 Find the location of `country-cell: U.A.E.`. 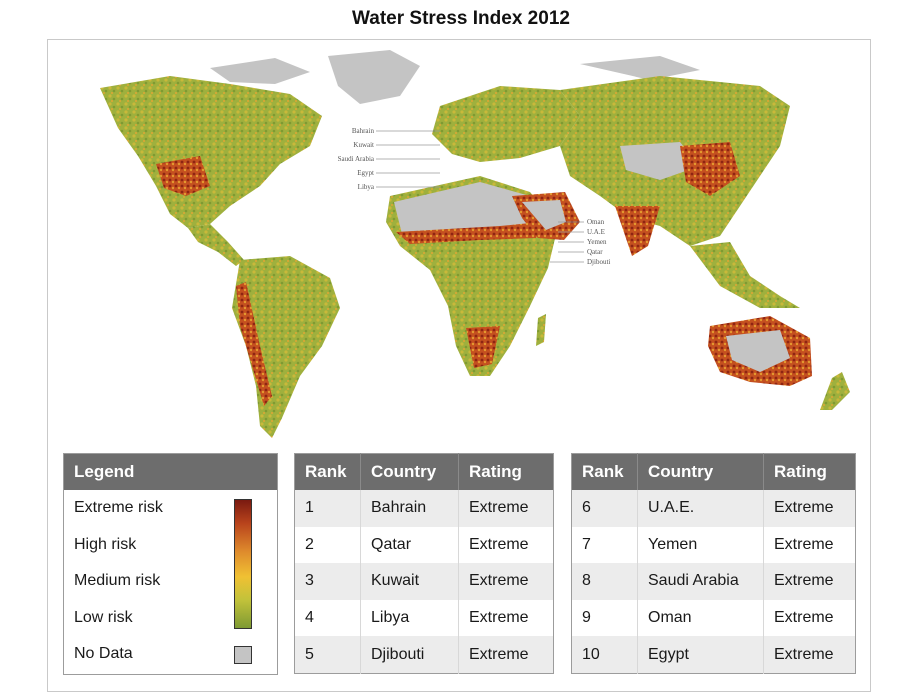

country-cell: U.A.E. is located at coordinates (700, 508).